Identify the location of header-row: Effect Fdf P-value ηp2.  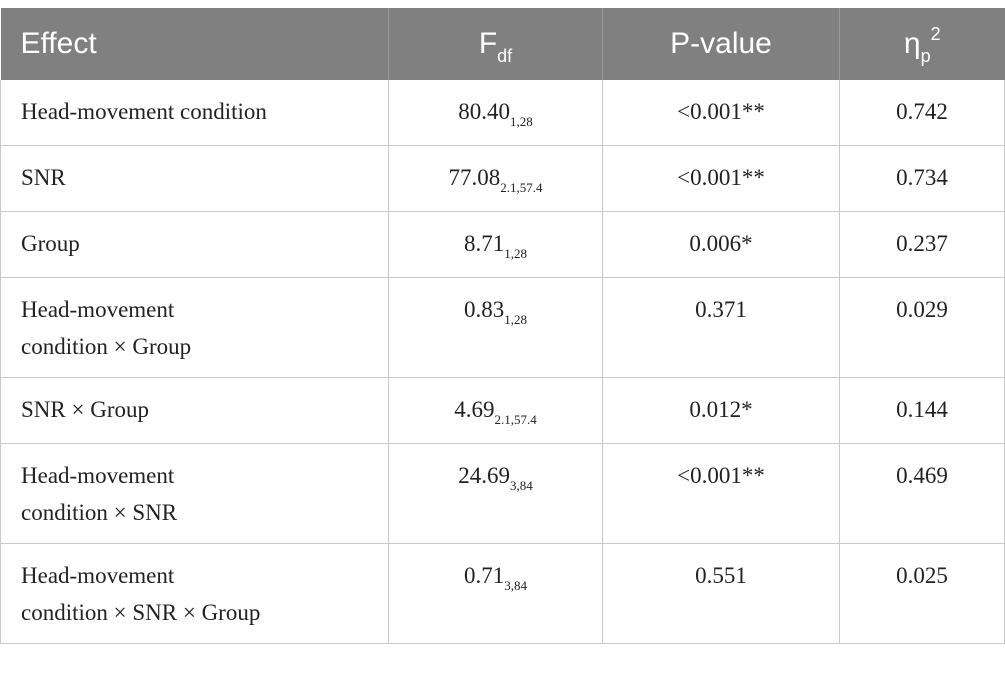
(502, 44).